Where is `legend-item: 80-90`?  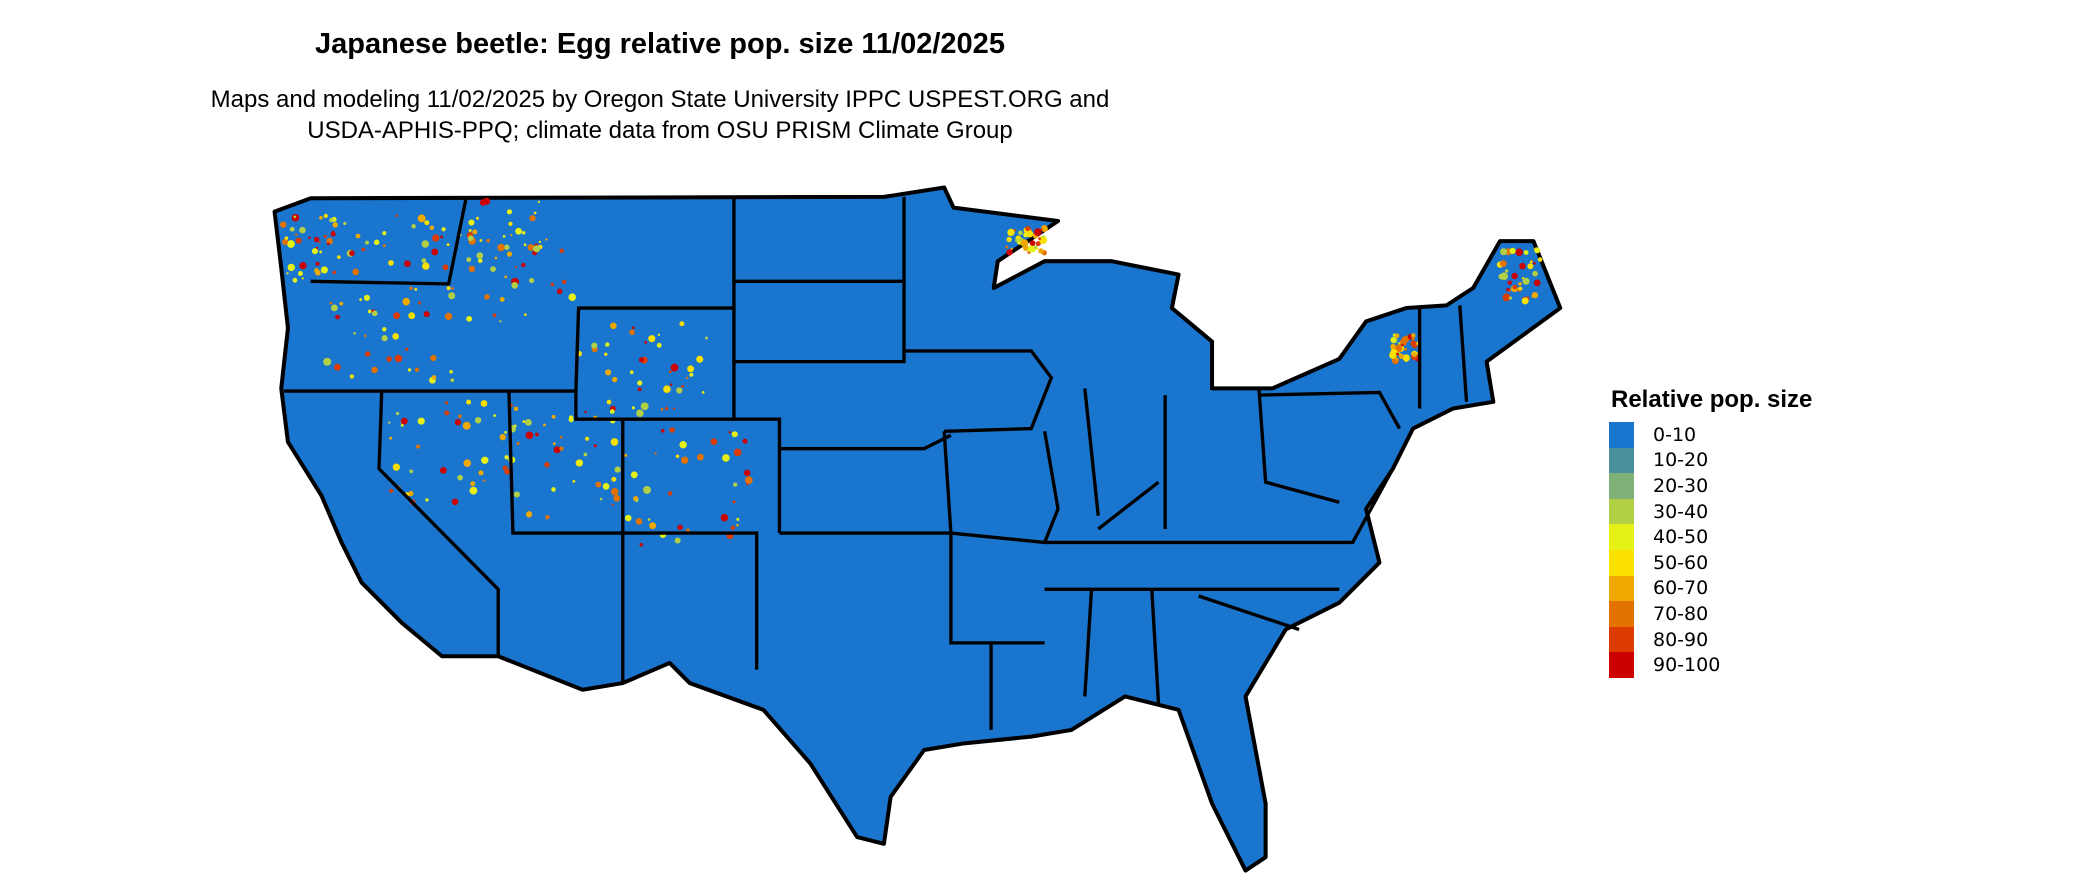 legend-item: 80-90 is located at coordinates (1710, 639).